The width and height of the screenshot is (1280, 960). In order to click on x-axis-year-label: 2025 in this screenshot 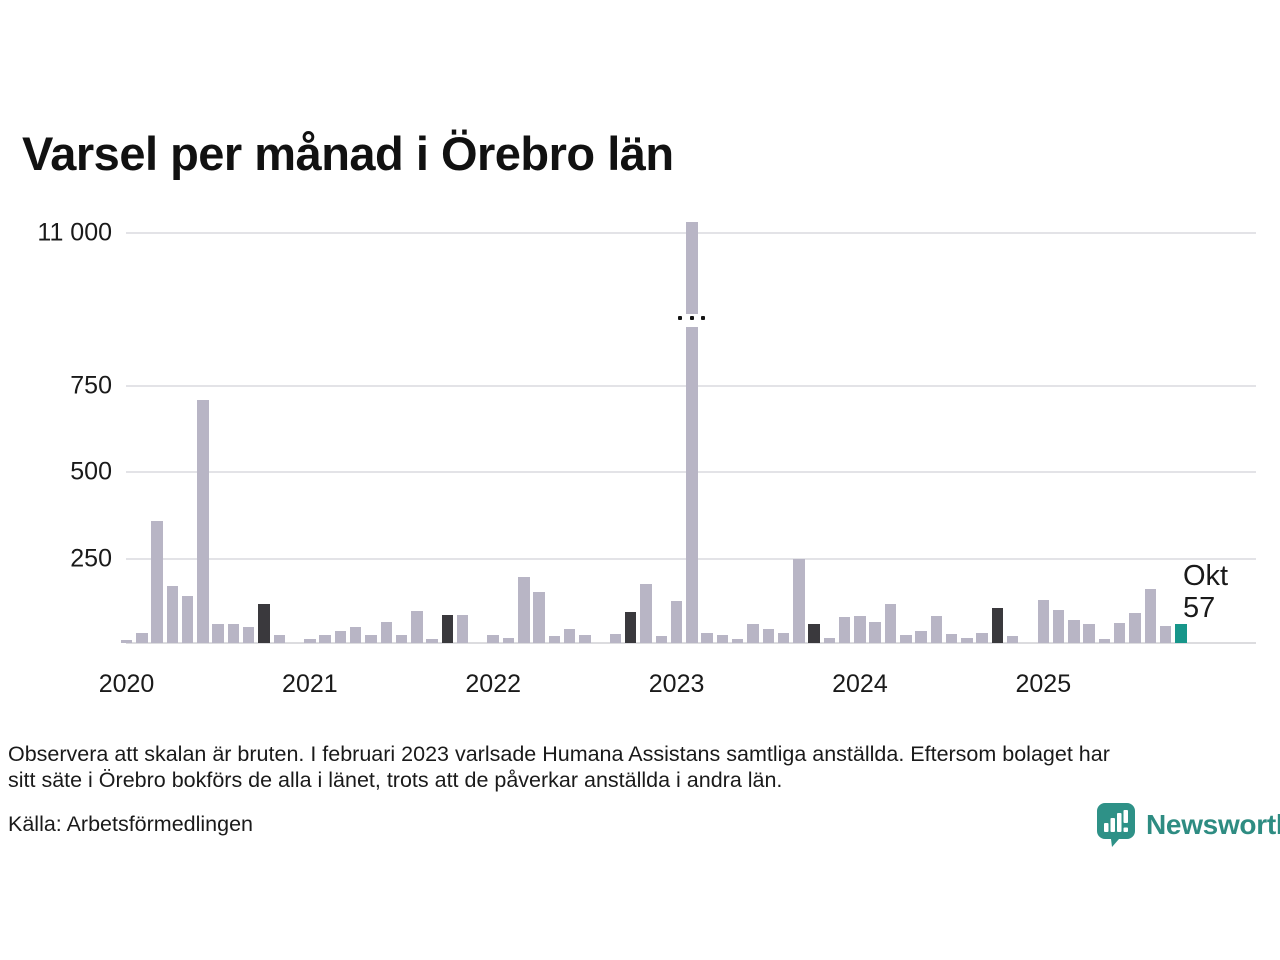, I will do `click(1043, 684)`.